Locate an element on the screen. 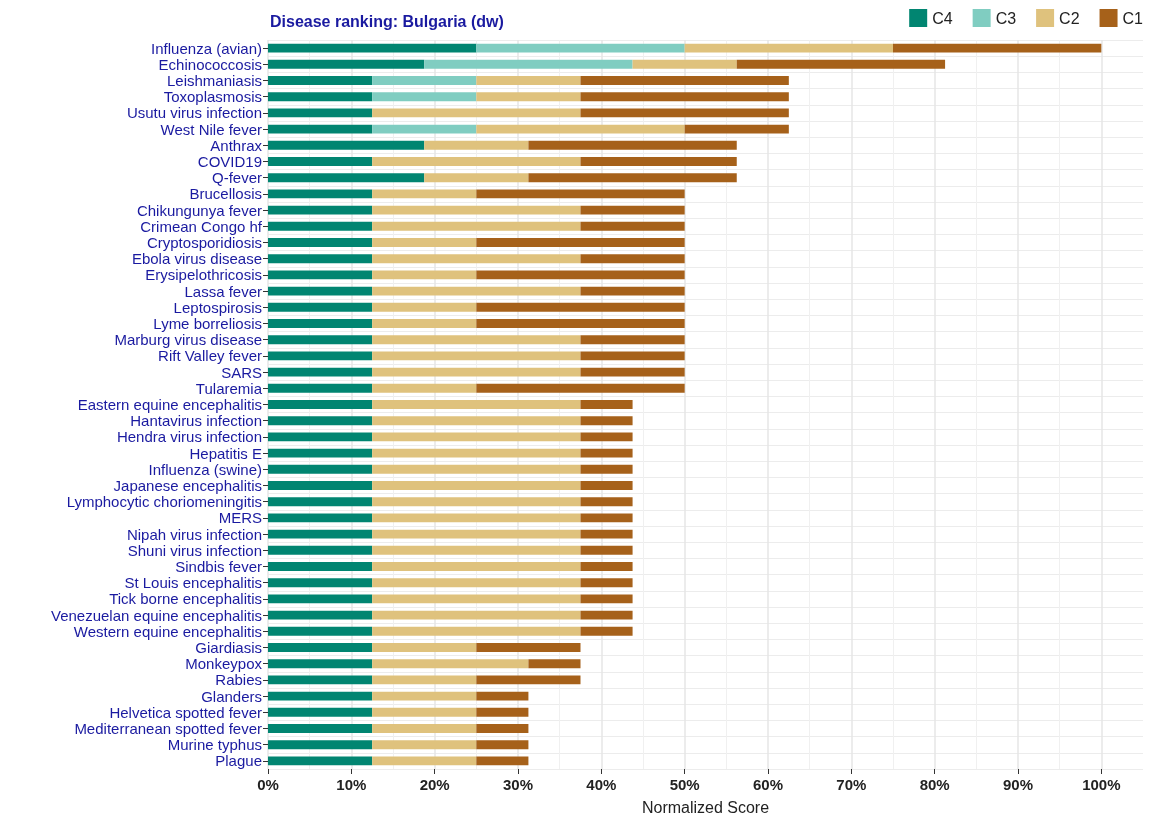  y-tick-label: Glanders is located at coordinates (231, 696).